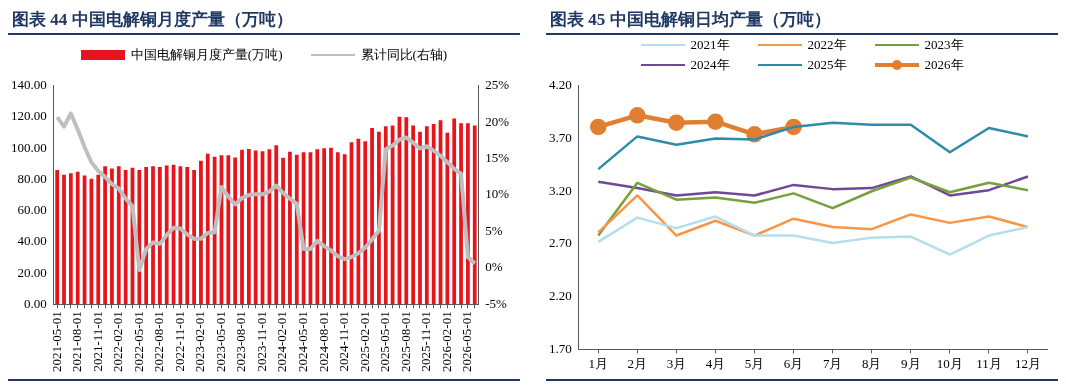 This screenshot has width=1066, height=388. What do you see at coordinates (241, 342) in the screenshot?
I see `x-tick-label: 2023-08-01` at bounding box center [241, 342].